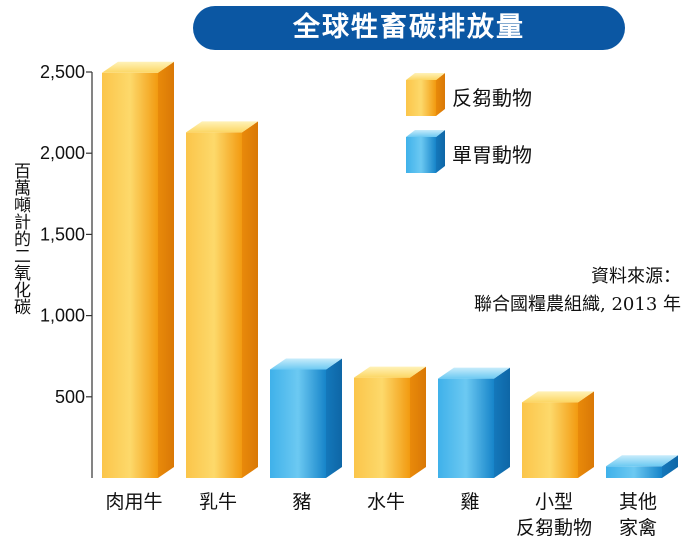 This screenshot has width=695, height=554. Describe the element at coordinates (70, 397) in the screenshot. I see `y-tick-label: 500` at that location.